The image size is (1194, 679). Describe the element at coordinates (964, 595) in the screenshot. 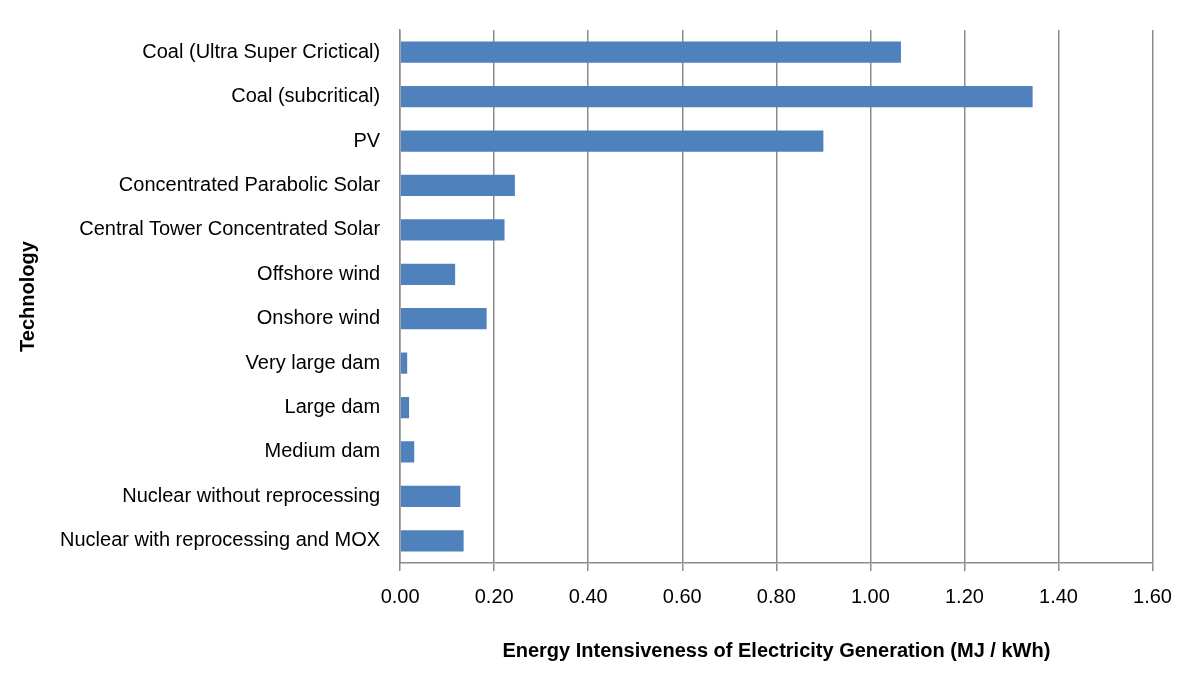

I see `x-tick-label: 1.20` at that location.